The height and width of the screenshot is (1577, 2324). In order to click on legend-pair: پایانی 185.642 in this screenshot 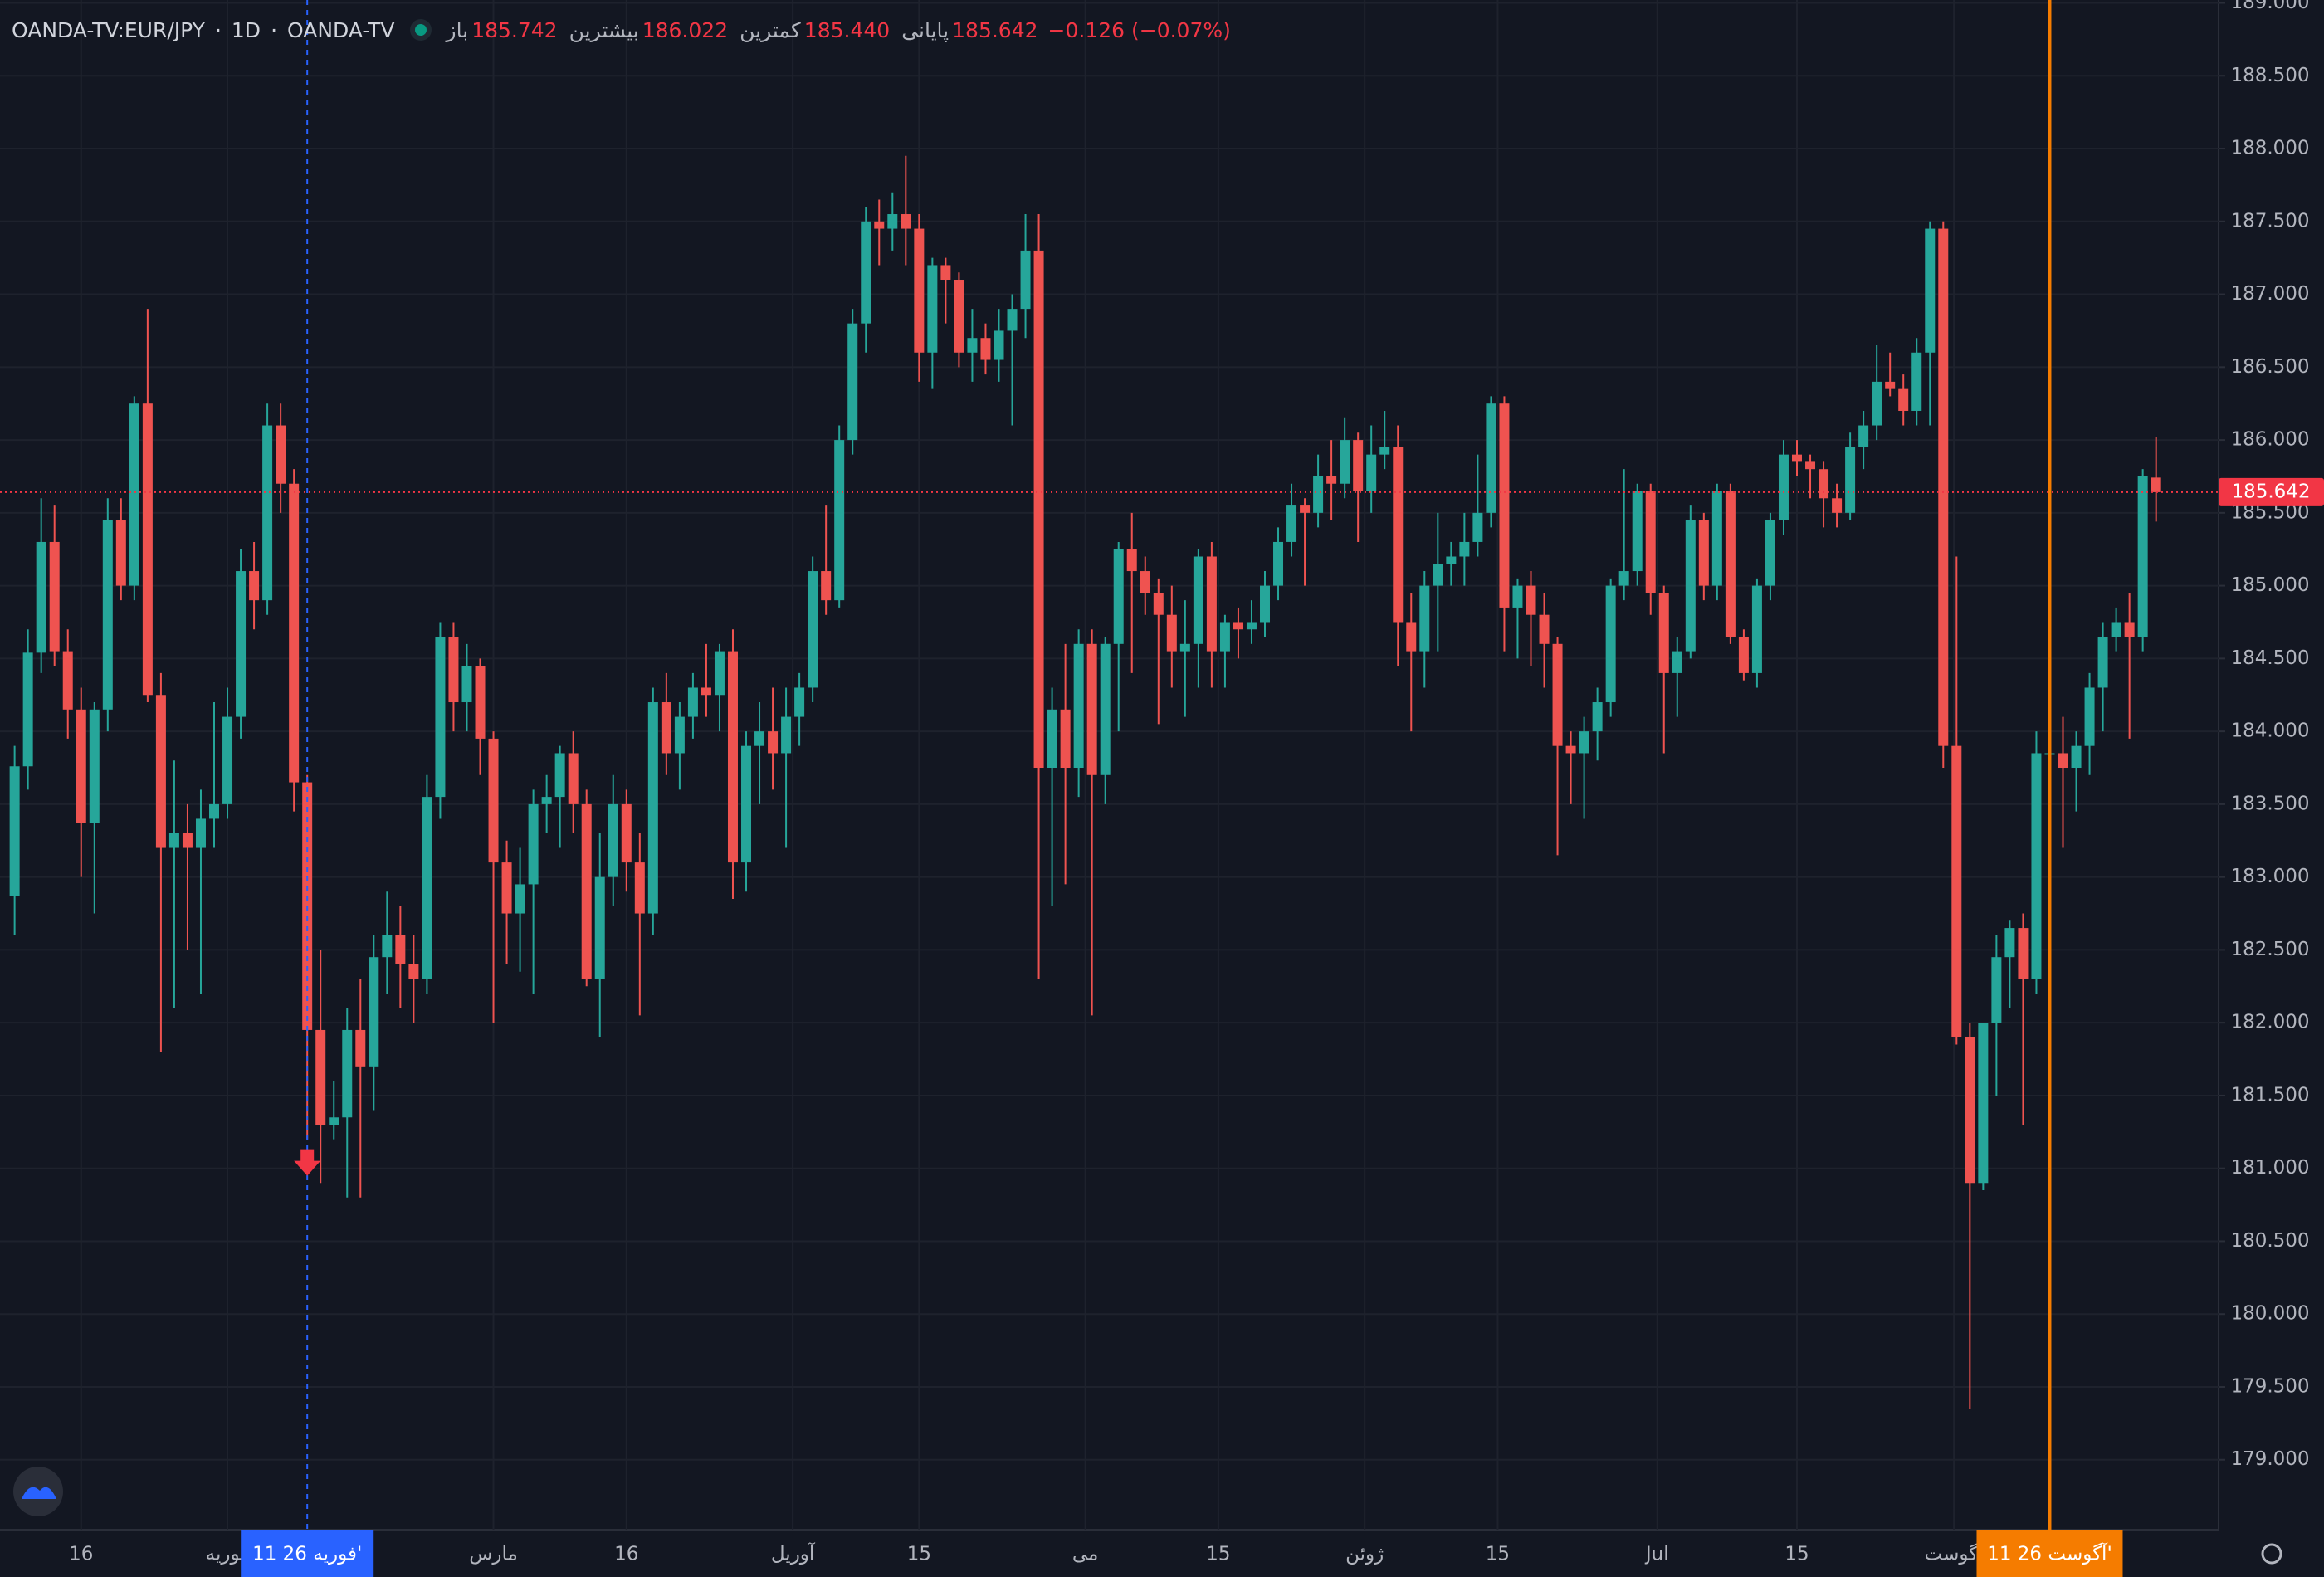, I will do `click(969, 30)`.